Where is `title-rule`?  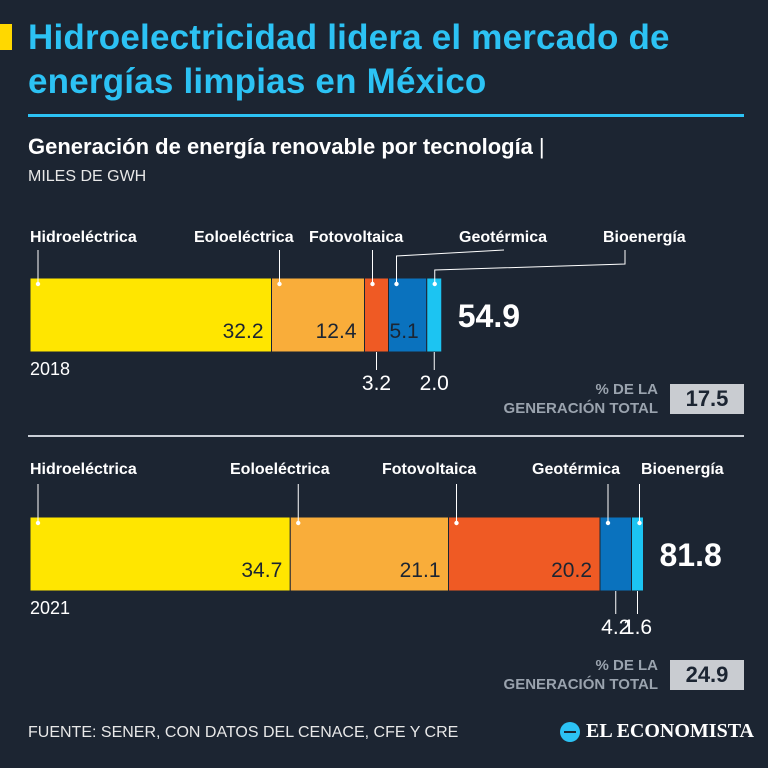
title-rule is located at coordinates (386, 115).